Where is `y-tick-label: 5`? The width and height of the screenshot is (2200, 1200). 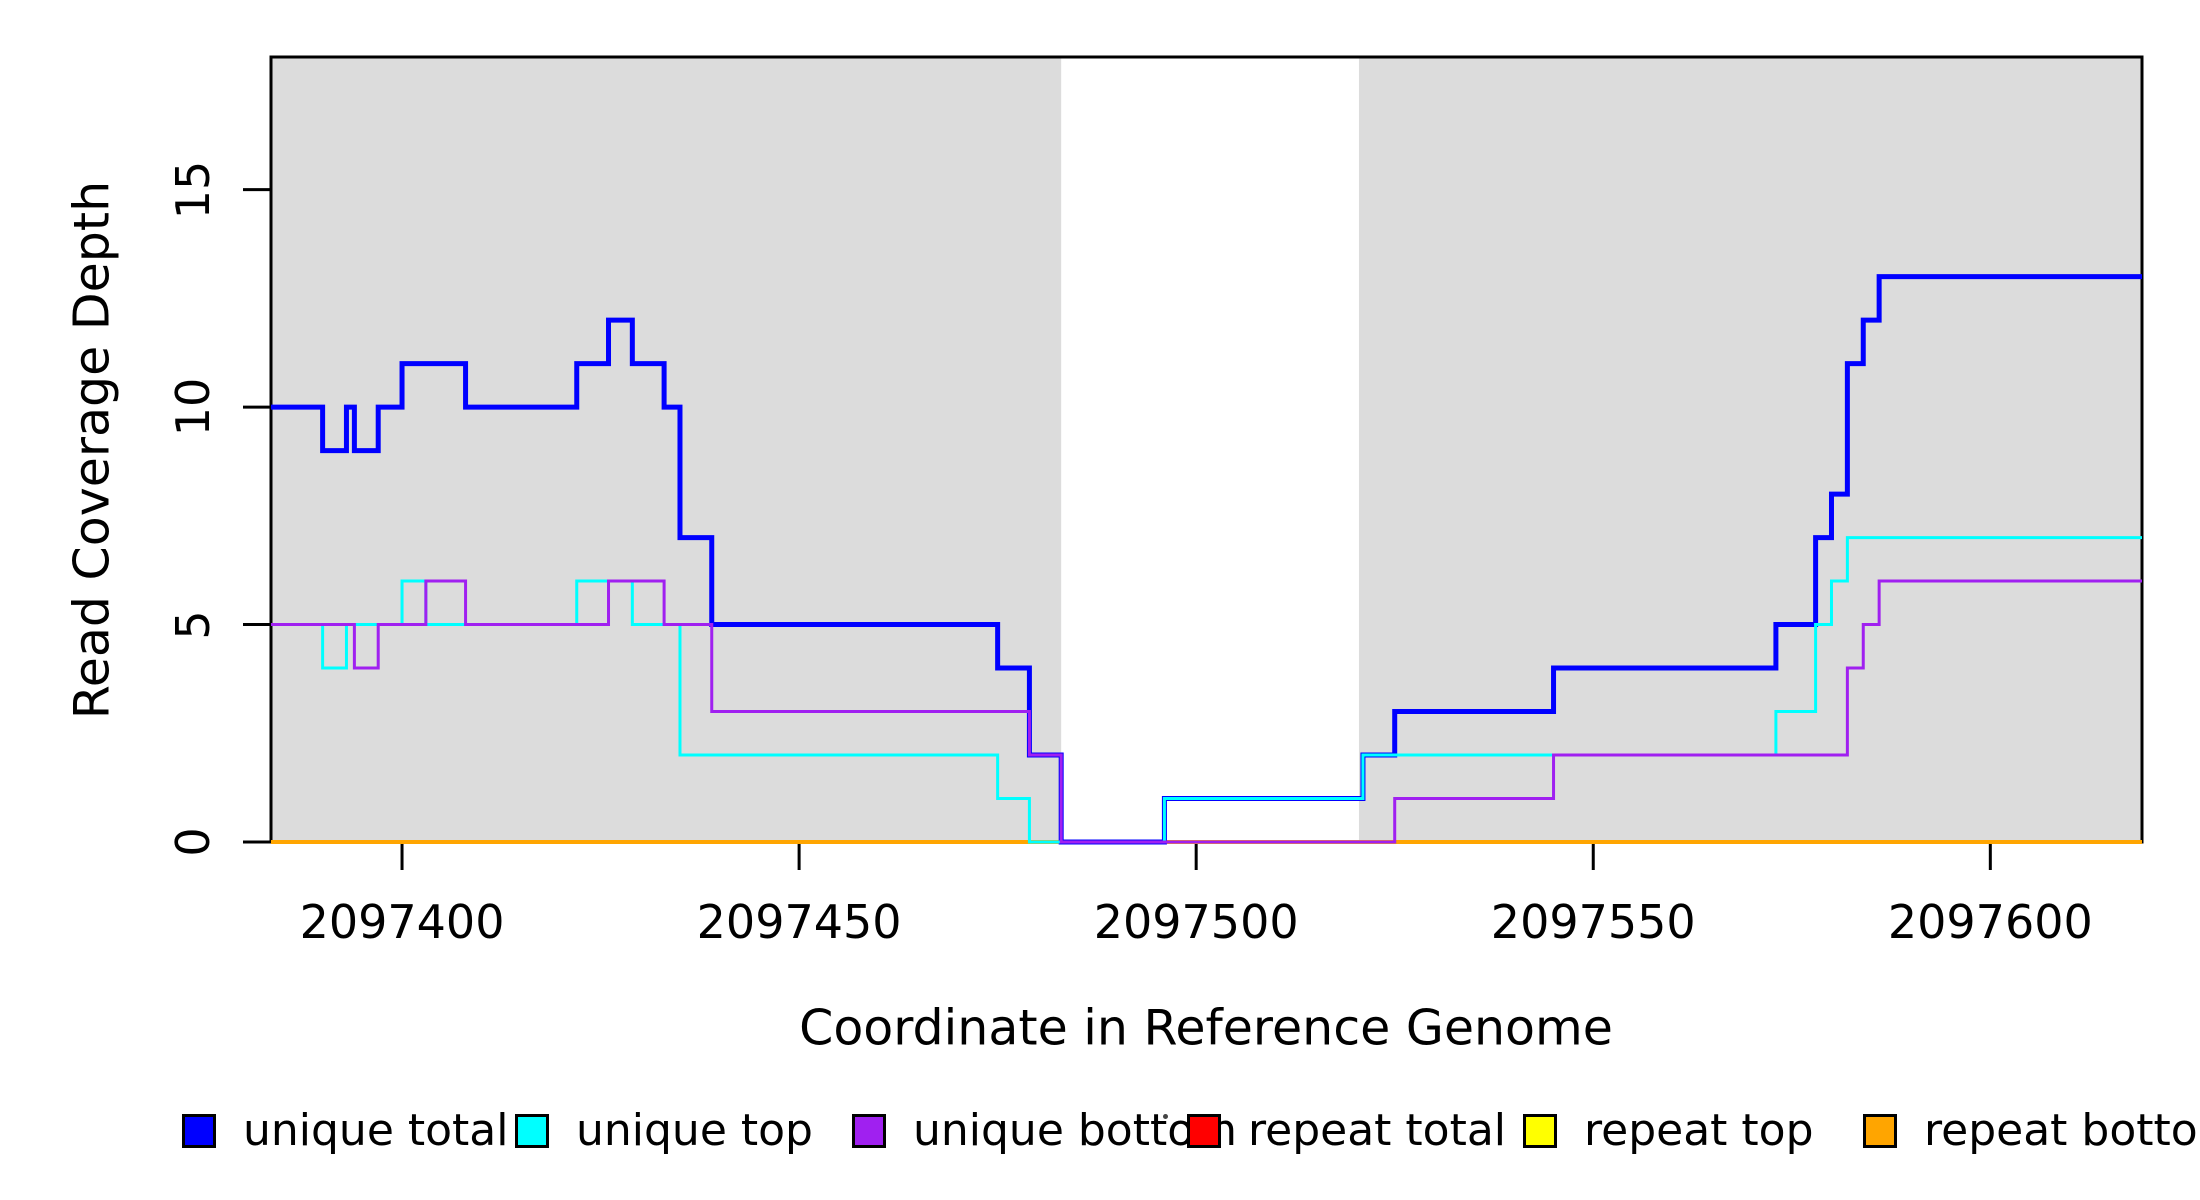
y-tick-label: 5 is located at coordinates (193, 624).